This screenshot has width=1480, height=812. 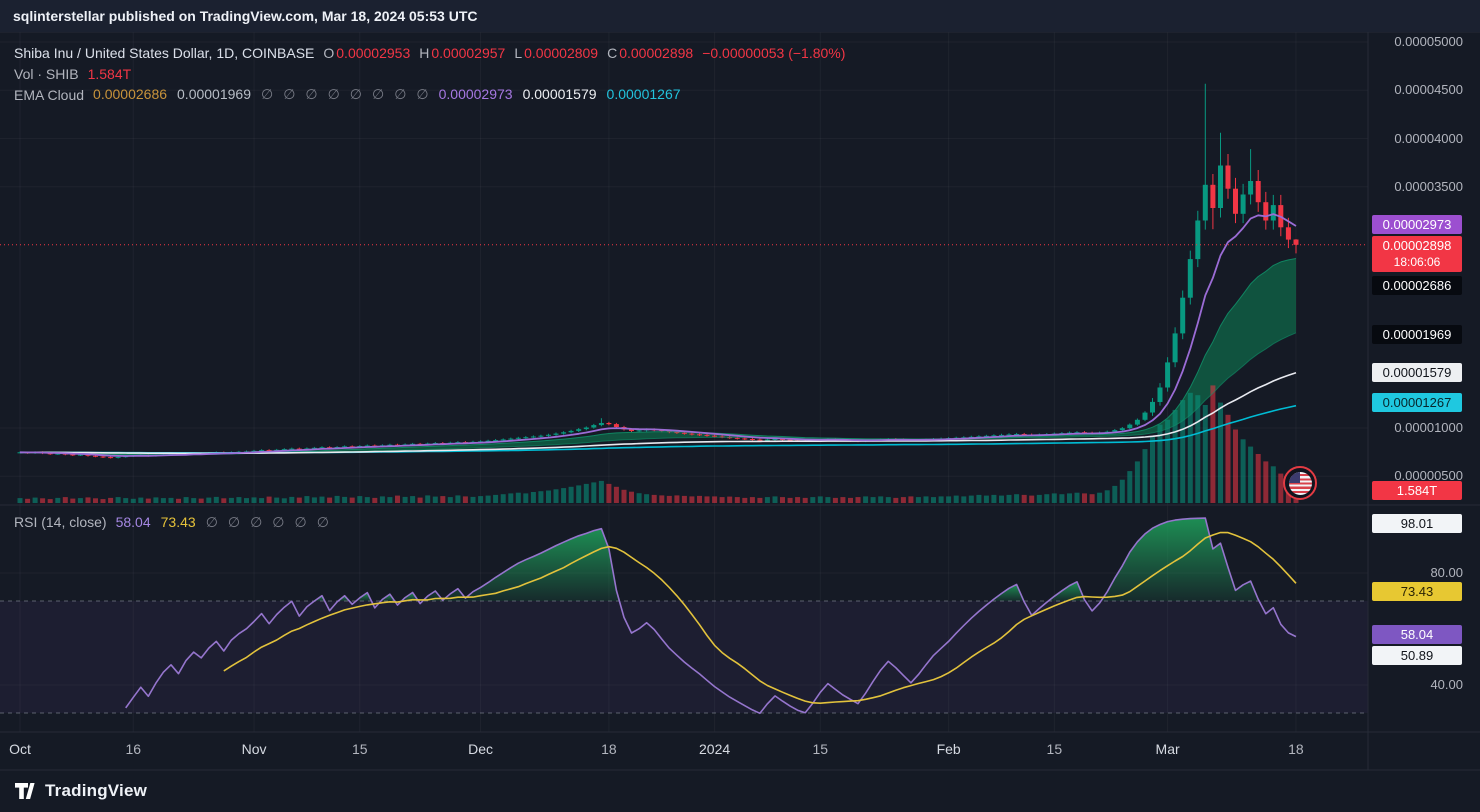 What do you see at coordinates (774, 52) in the screenshot?
I see `change-value: −0.00000053 (−1.80%)` at bounding box center [774, 52].